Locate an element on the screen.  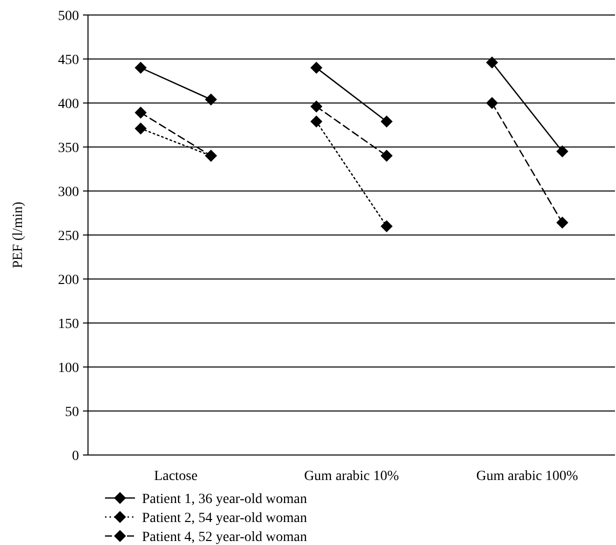
legend-label: Patient 1, 36 year-old woman is located at coordinates (224, 499).